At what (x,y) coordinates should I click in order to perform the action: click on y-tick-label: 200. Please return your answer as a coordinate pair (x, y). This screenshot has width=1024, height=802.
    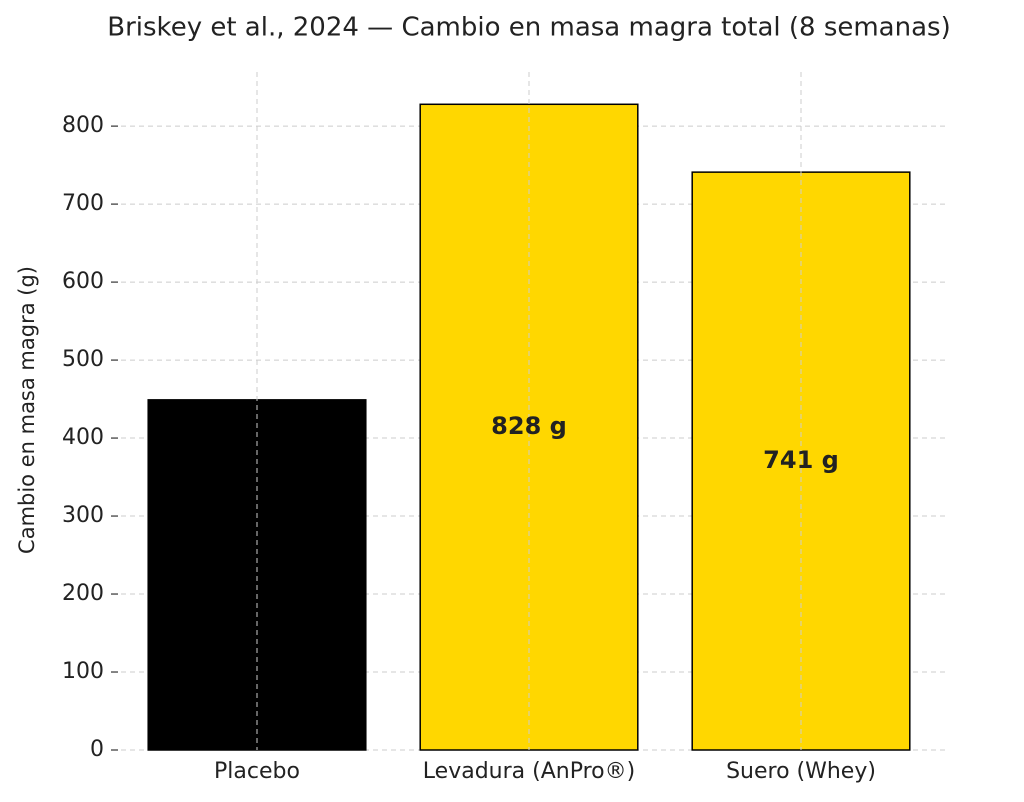
    Looking at the image, I should click on (83, 593).